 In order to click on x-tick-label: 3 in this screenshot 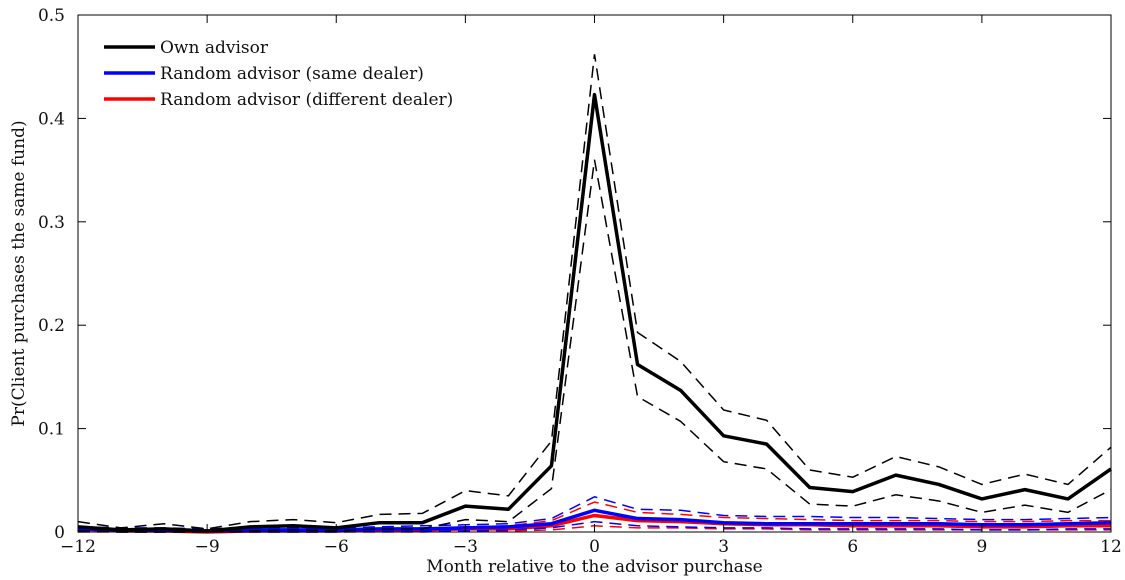, I will do `click(723, 547)`.